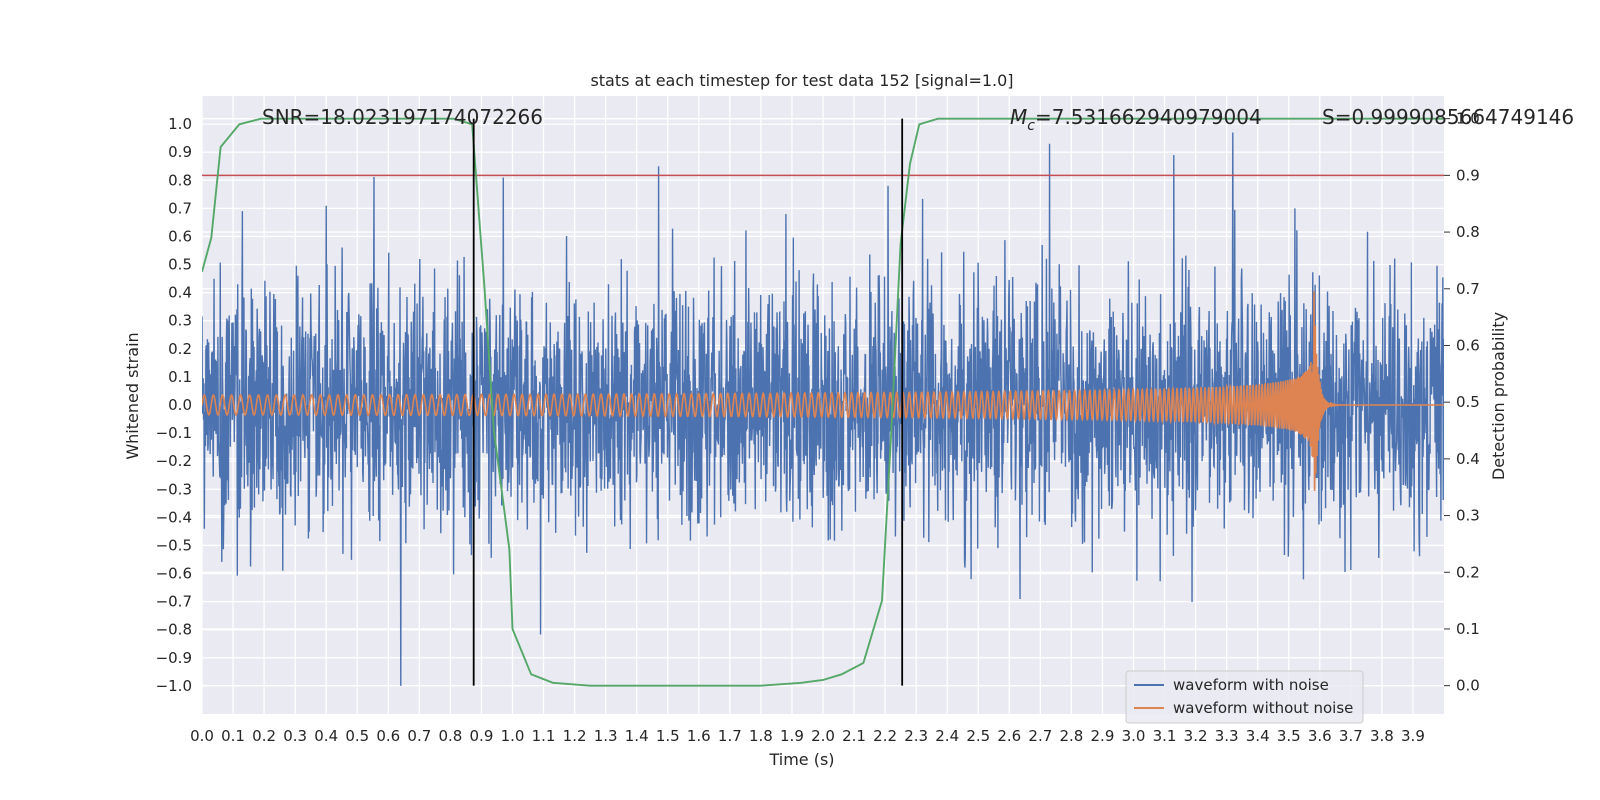 Image resolution: width=1600 pixels, height=800 pixels. I want to click on y-tick-label: −0.9, so click(174, 658).